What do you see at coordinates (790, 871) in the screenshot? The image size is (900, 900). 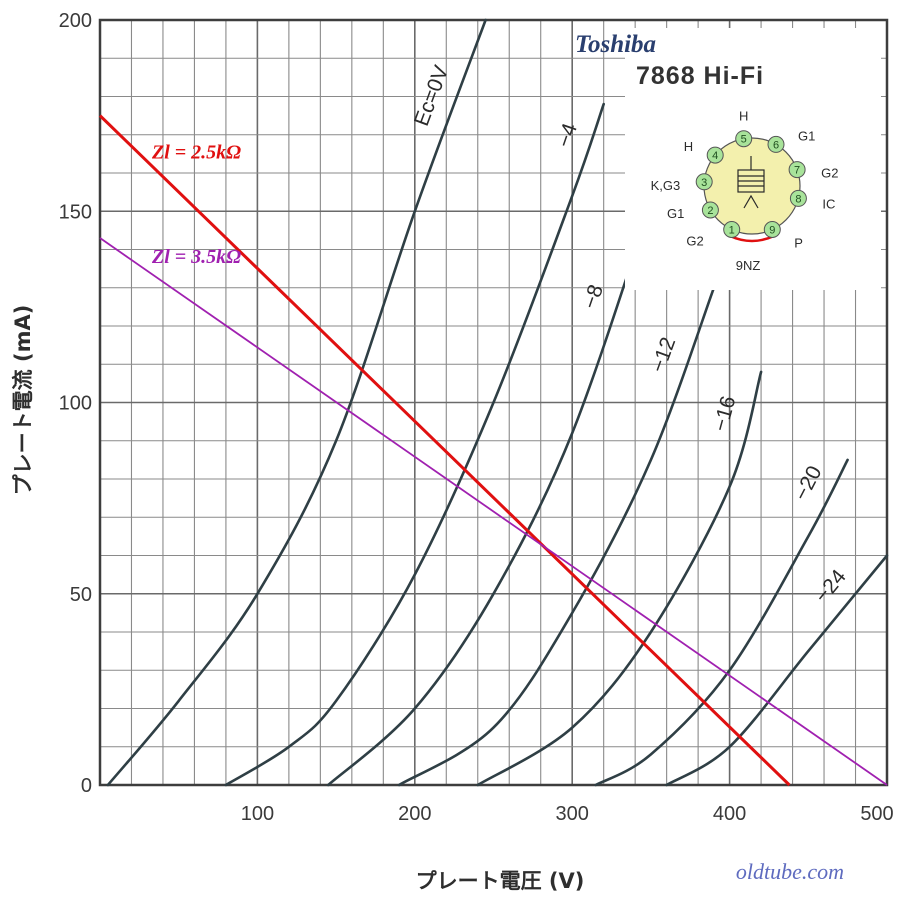 I see `credit-watermark: oldtube.com` at bounding box center [790, 871].